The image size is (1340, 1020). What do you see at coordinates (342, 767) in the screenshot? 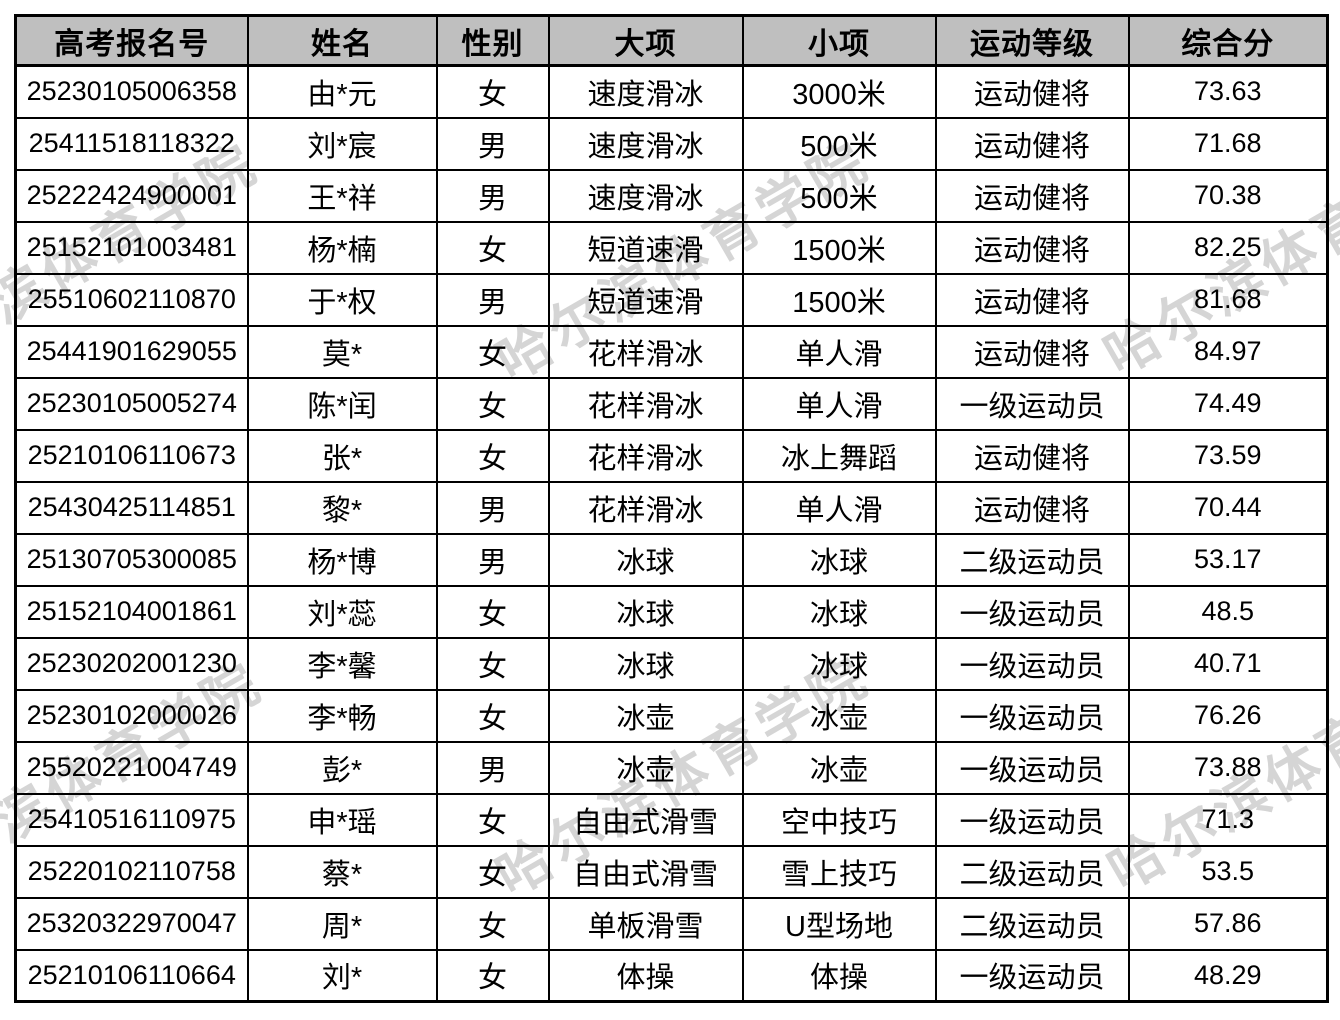
I see `table-cell: 彭*` at bounding box center [342, 767].